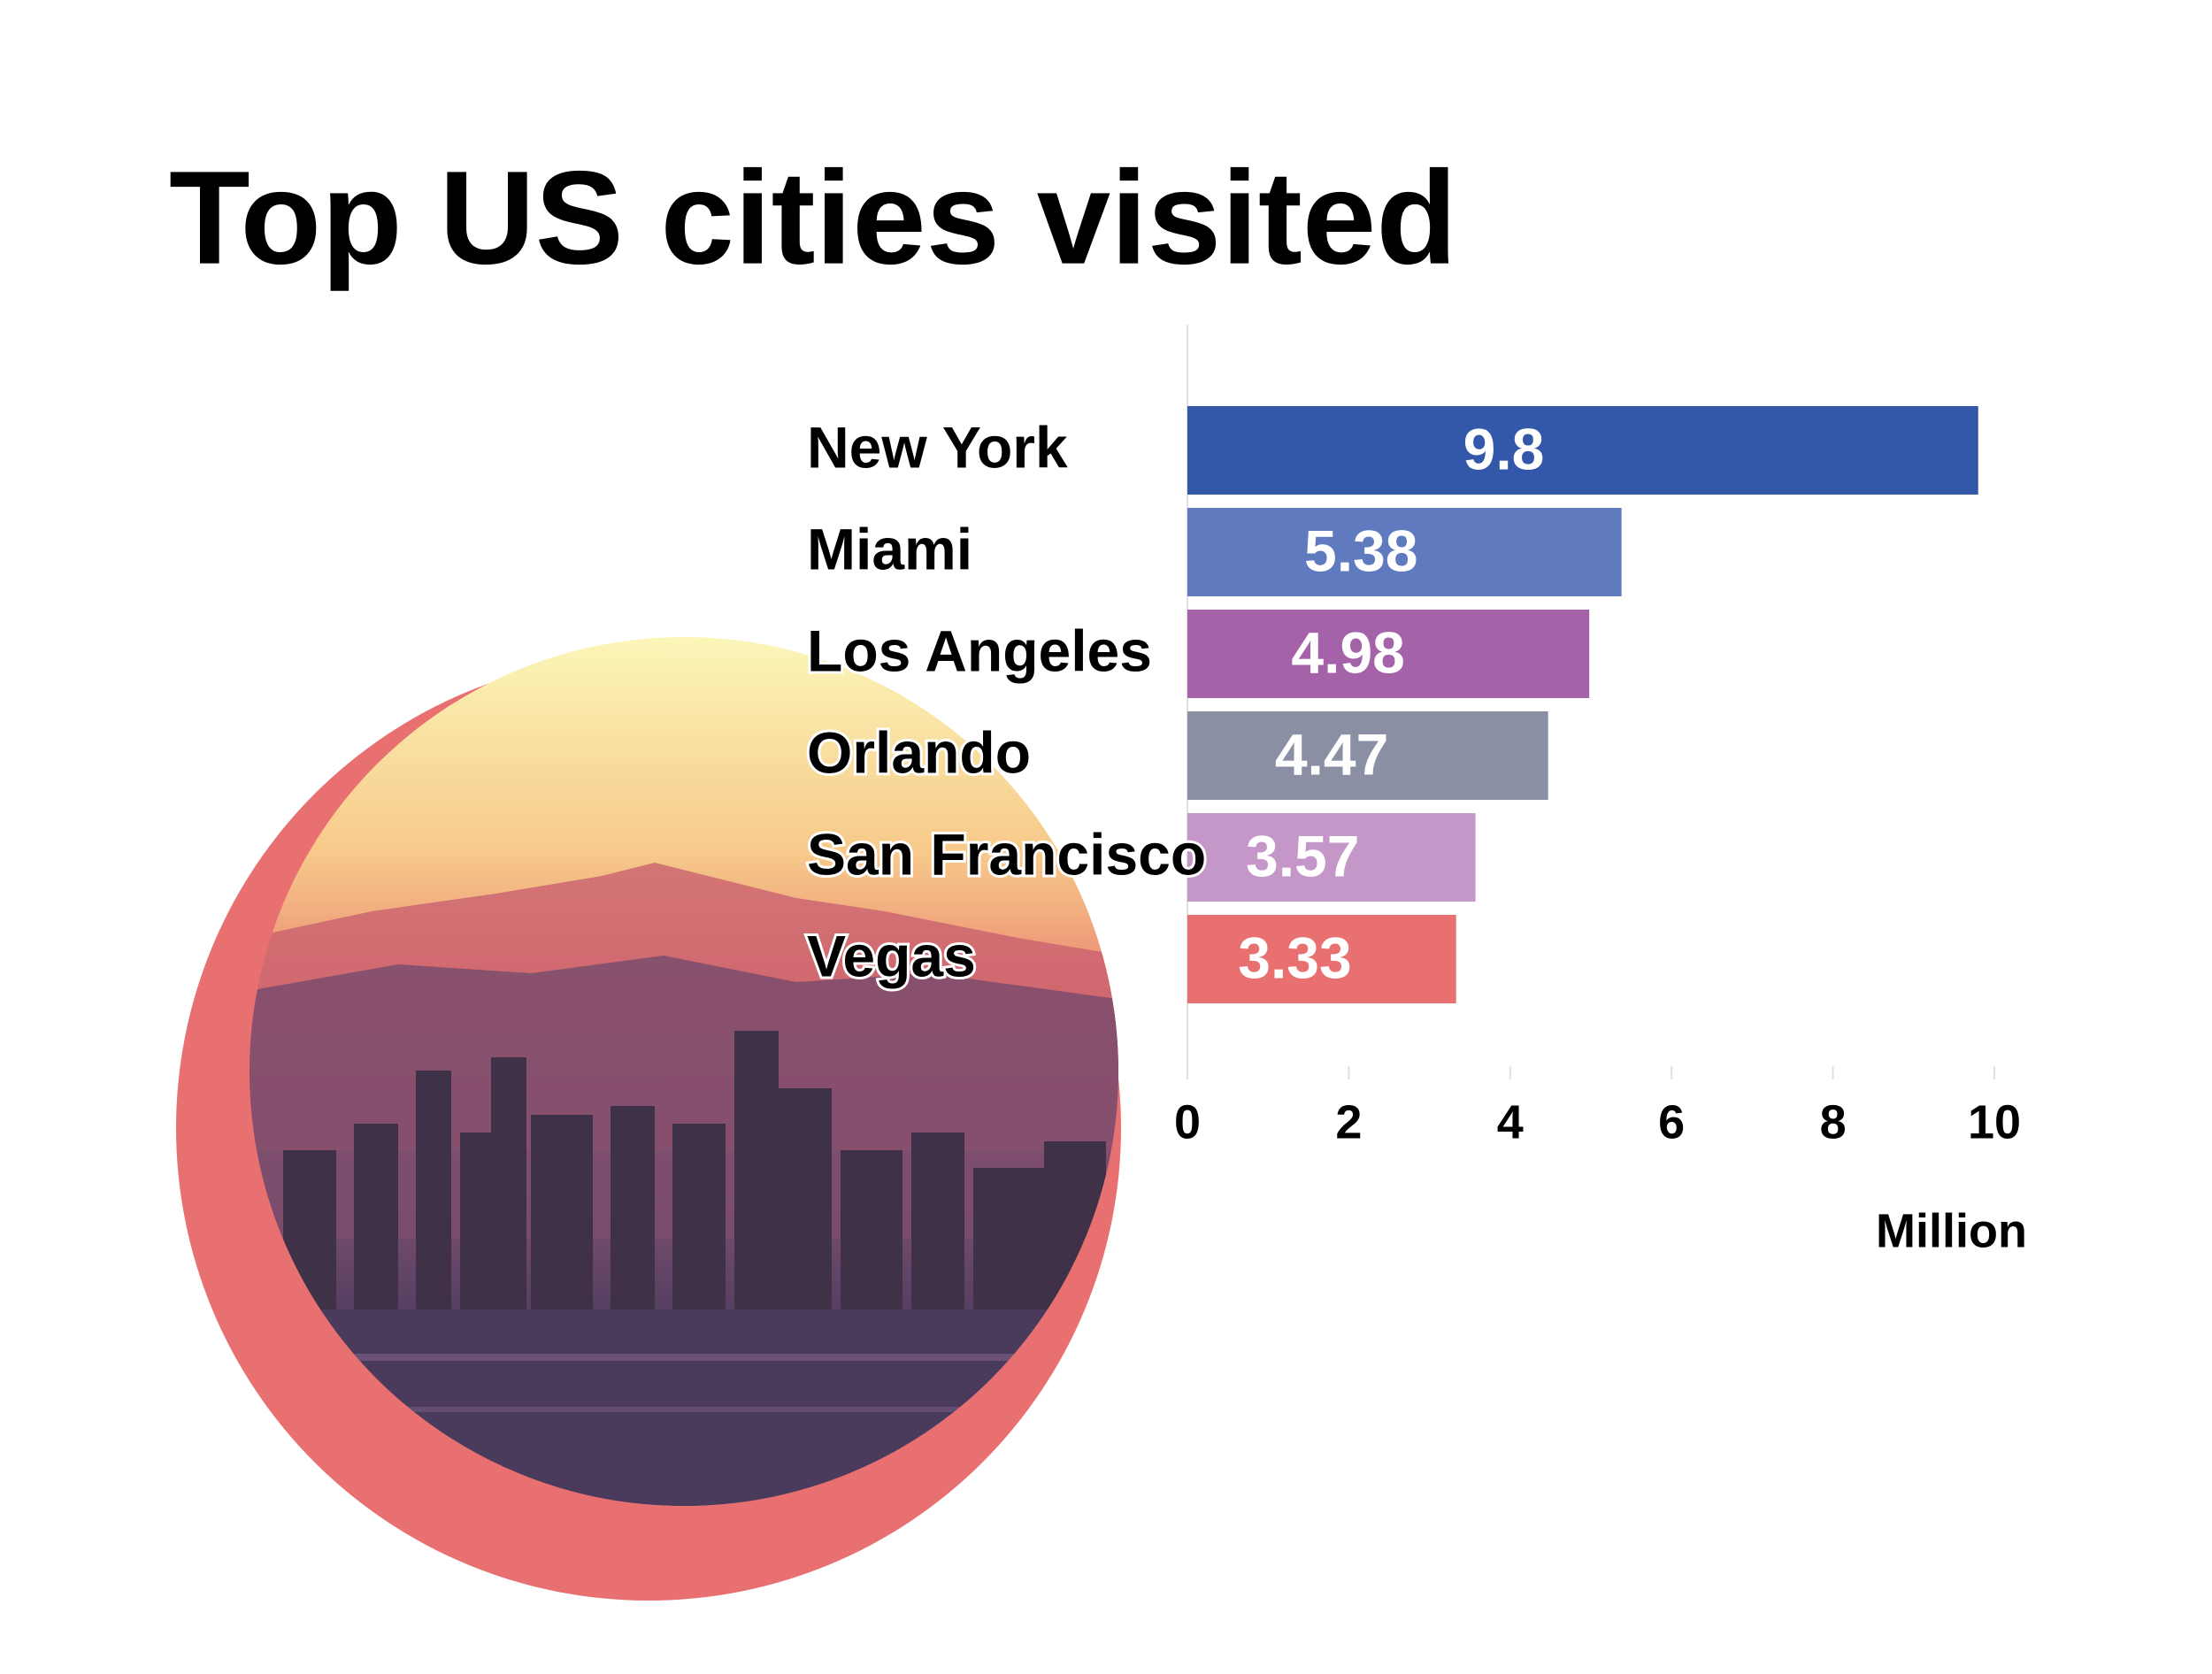  What do you see at coordinates (1187, 1121) in the screenshot?
I see `x-tick-label: 0` at bounding box center [1187, 1121].